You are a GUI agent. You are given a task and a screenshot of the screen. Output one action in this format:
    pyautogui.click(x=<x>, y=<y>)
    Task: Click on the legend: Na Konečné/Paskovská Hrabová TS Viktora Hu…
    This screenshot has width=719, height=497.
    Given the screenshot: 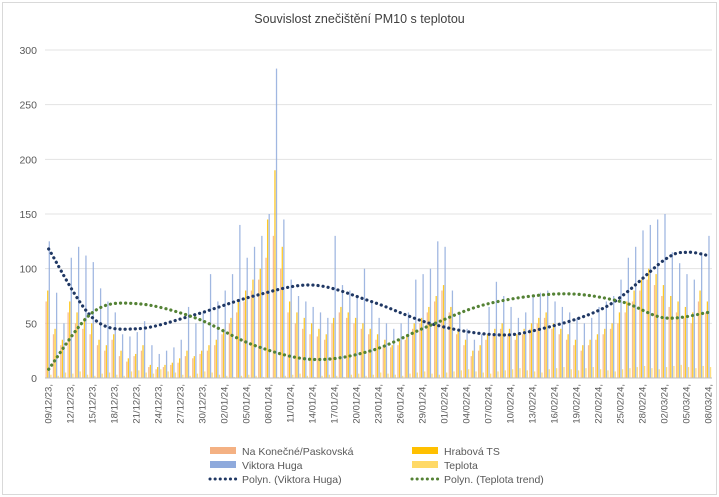 What is the action you would take?
    pyautogui.click(x=376, y=466)
    